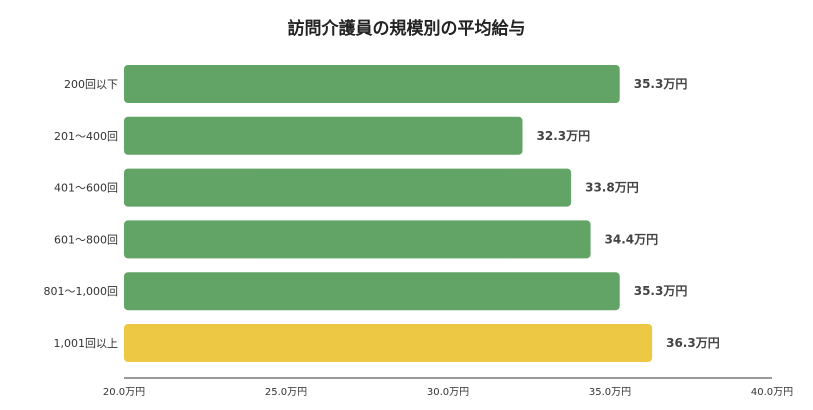 The width and height of the screenshot is (813, 410). I want to click on value-label: 36.3万円, so click(693, 343).